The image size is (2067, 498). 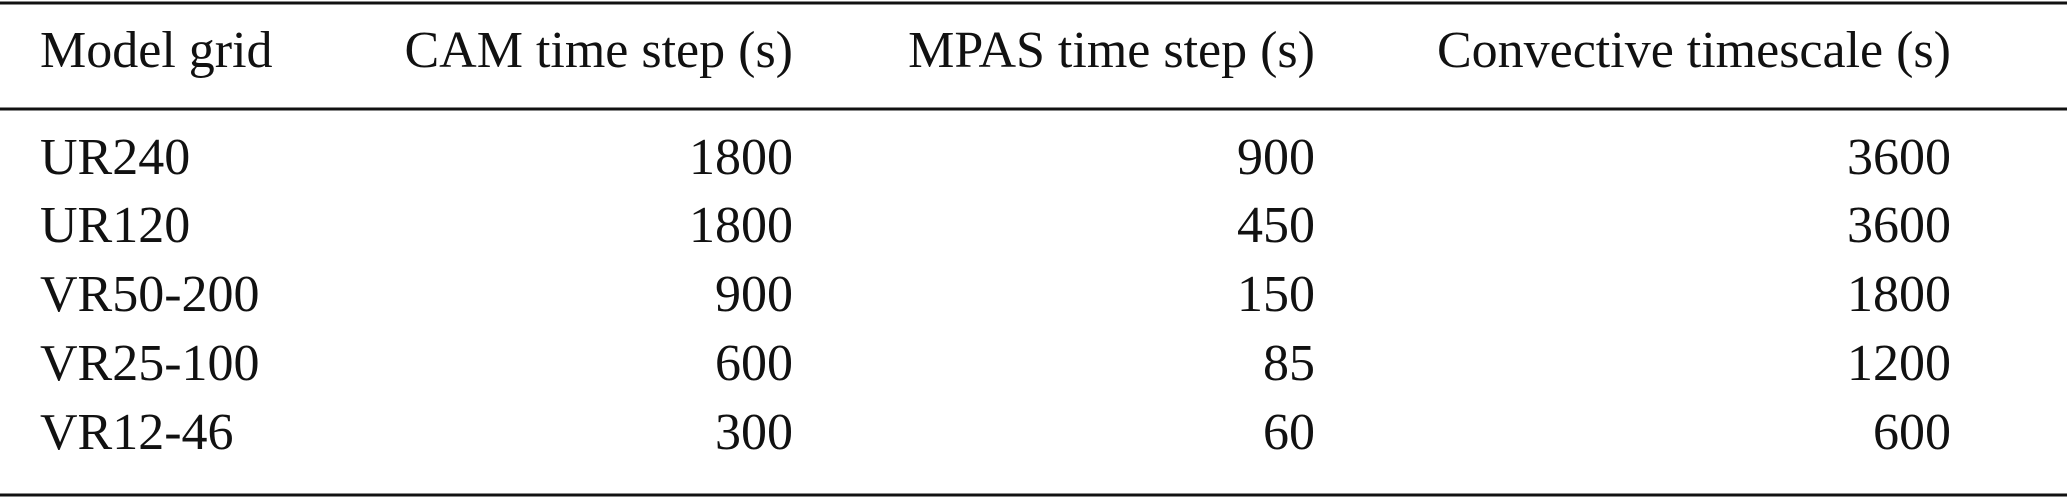 What do you see at coordinates (150, 363) in the screenshot?
I see `row-label: VR25-100` at bounding box center [150, 363].